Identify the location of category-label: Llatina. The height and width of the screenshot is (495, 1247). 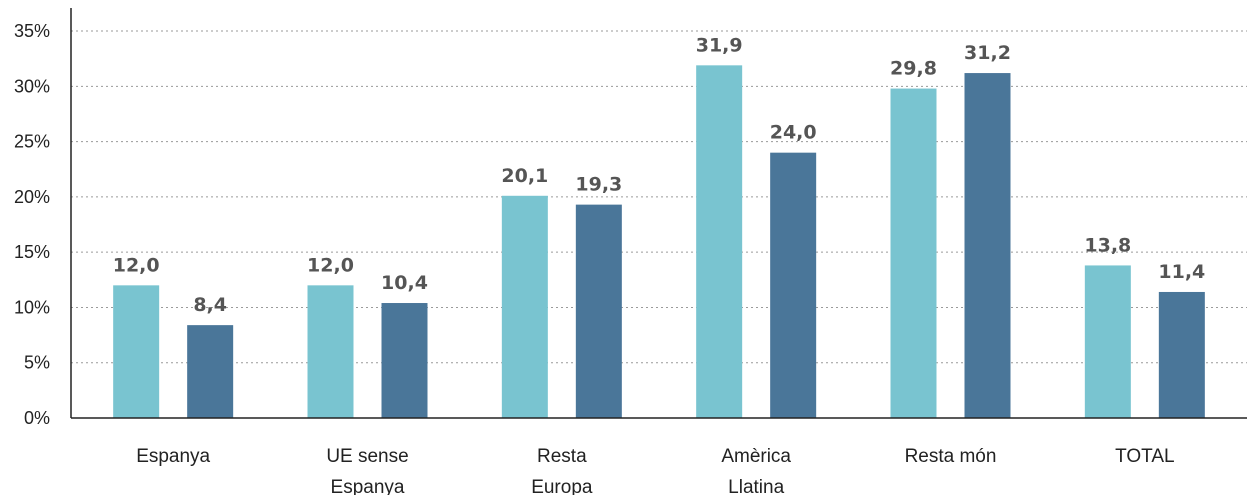
(756, 486).